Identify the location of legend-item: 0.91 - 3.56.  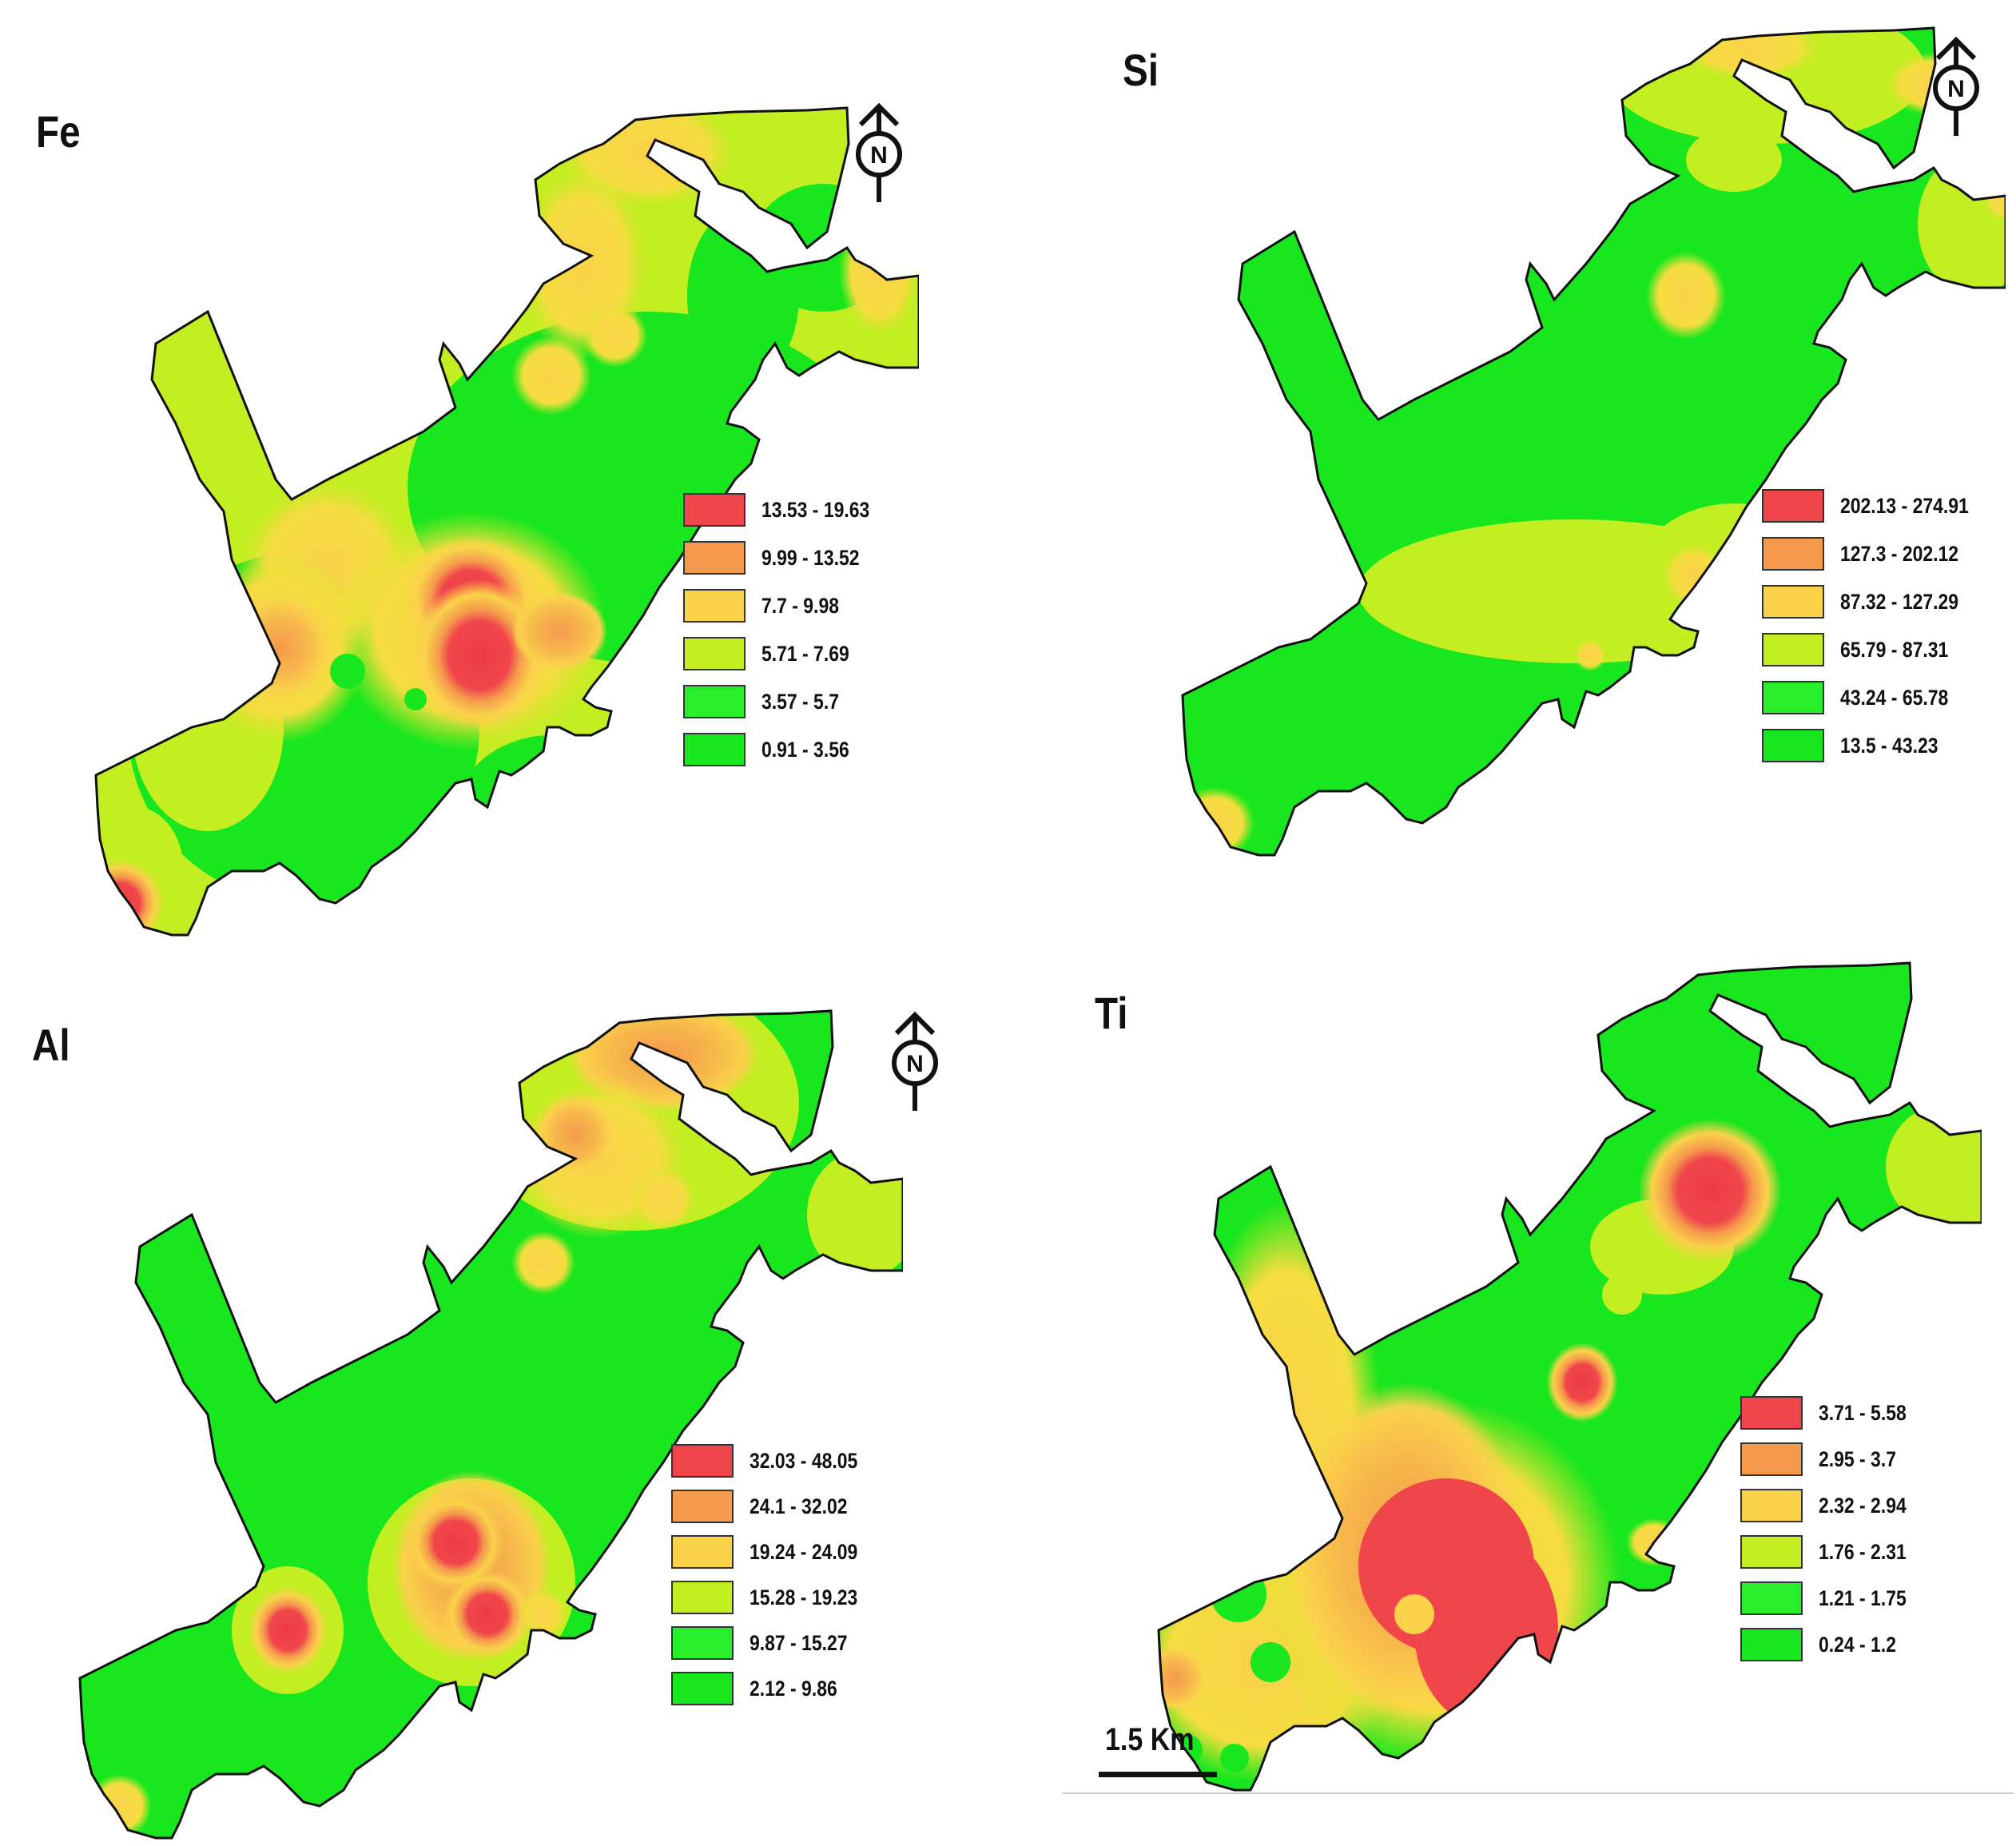
(774, 750).